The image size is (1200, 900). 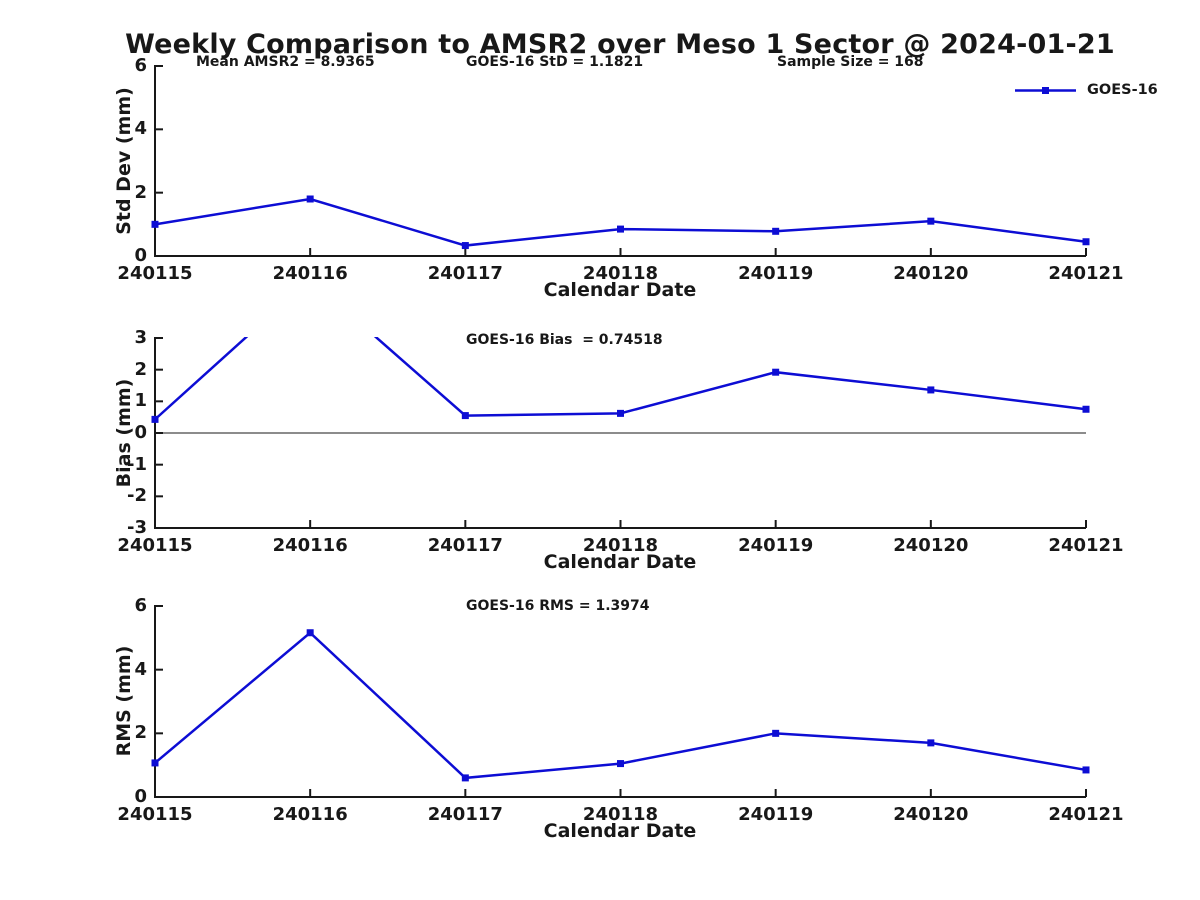 I want to click on annotation-goes16-rms: GOES-16 RMS = 1.3974, so click(x=558, y=606).